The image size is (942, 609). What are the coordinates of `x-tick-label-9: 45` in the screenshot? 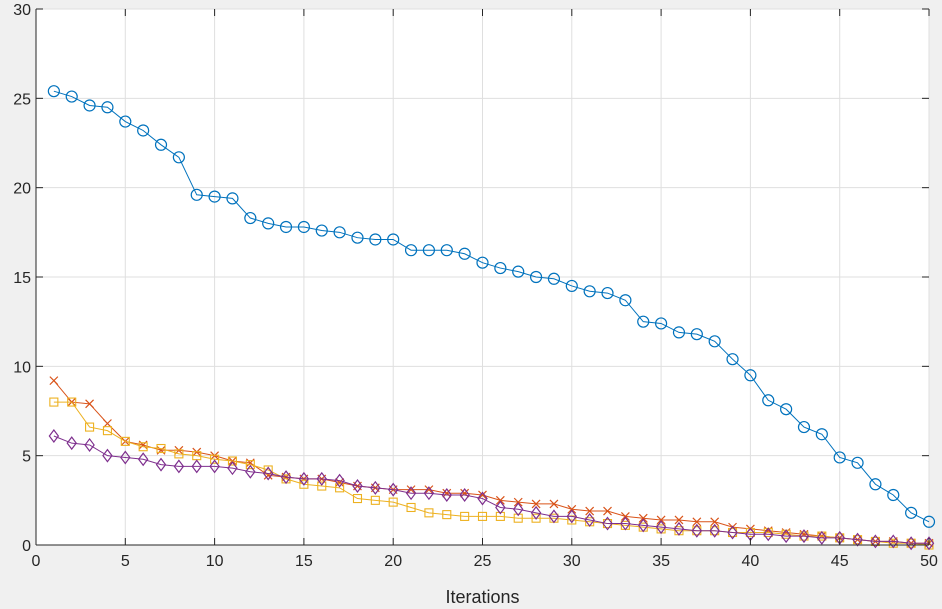 It's located at (840, 561).